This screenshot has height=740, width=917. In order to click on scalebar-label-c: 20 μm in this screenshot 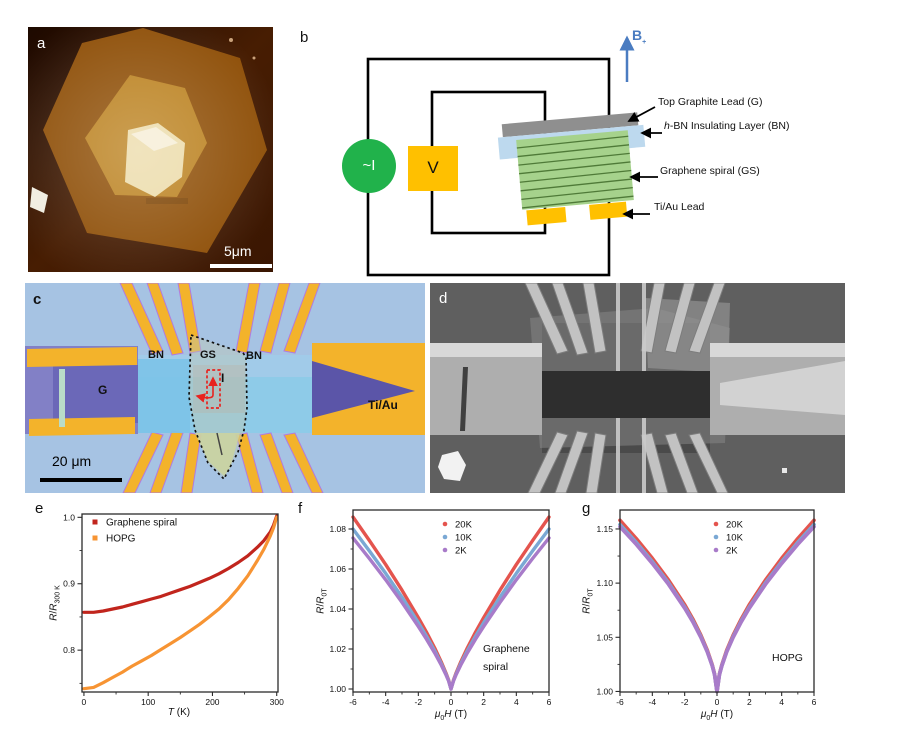, I will do `click(72, 461)`.